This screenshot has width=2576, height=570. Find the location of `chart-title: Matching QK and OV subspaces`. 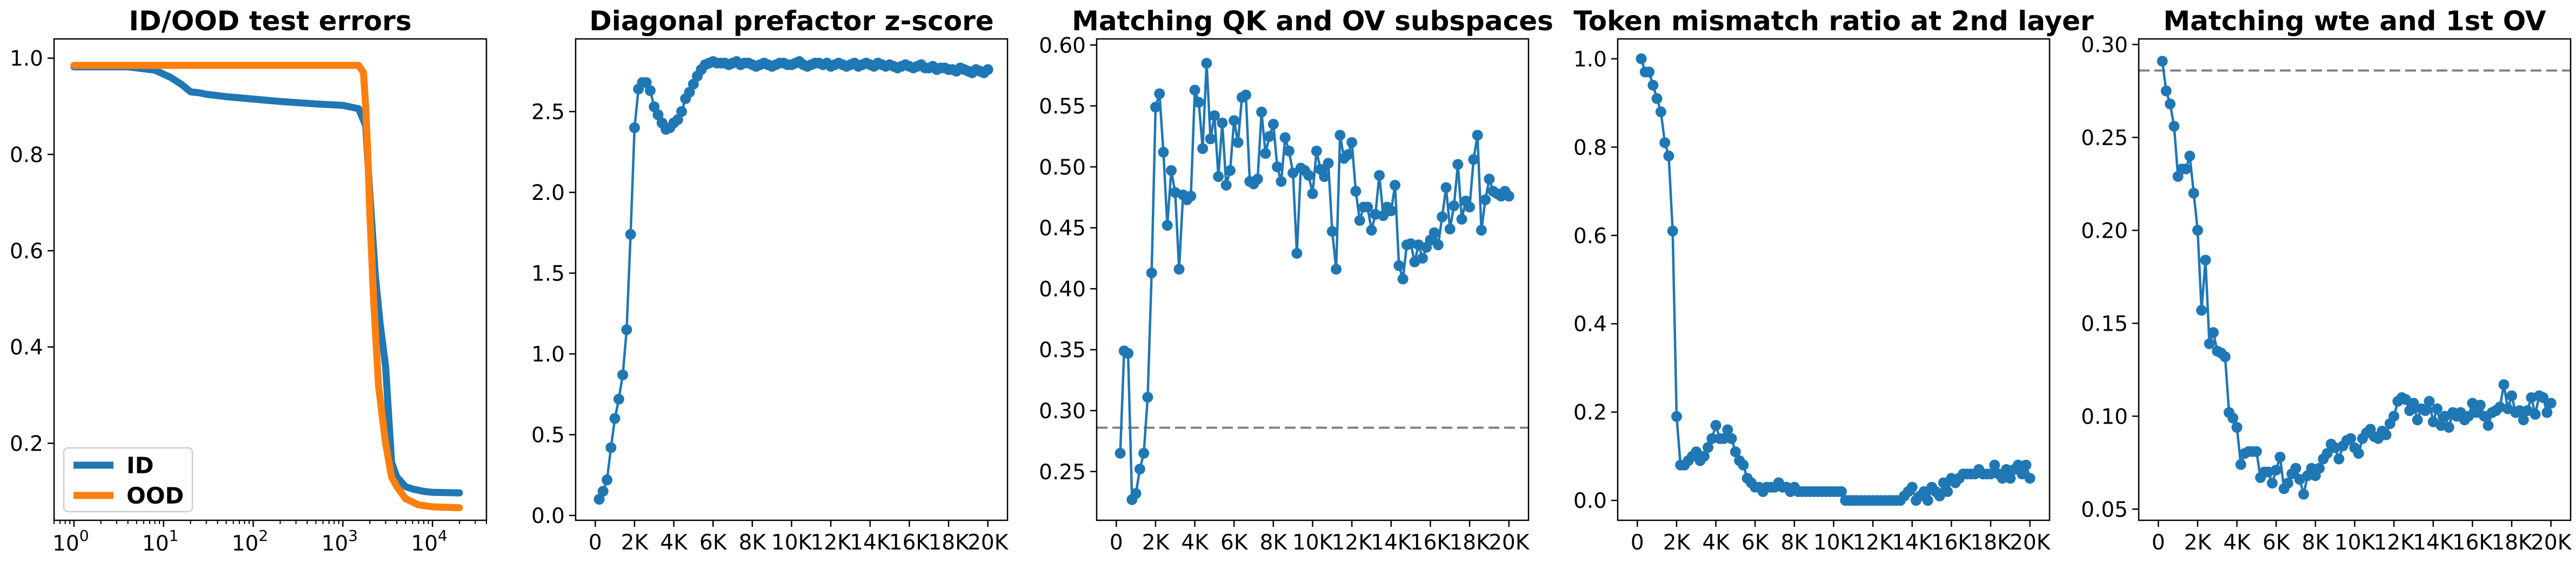

chart-title: Matching QK and OV subspaces is located at coordinates (1312, 21).